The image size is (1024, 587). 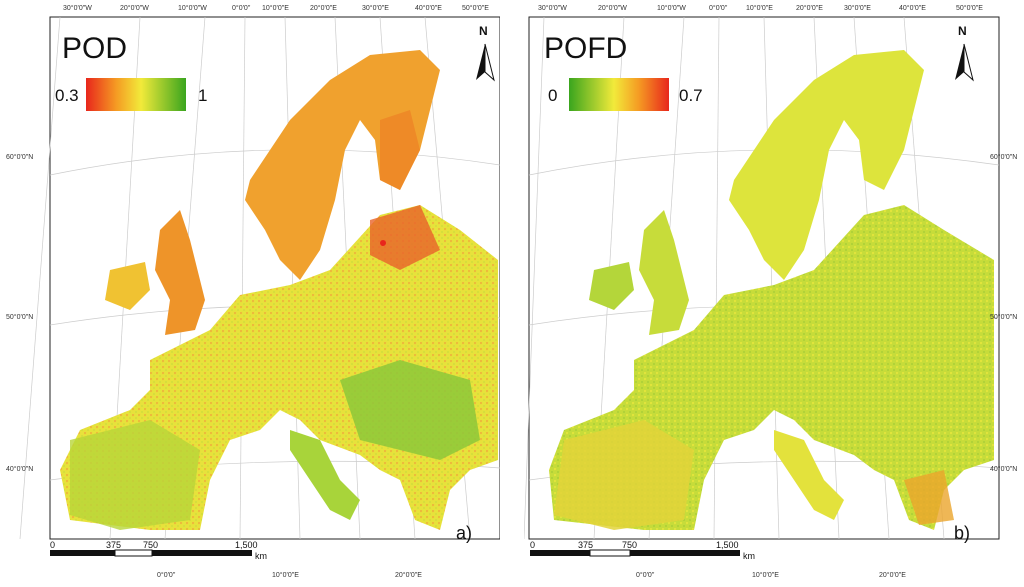 I want to click on map-title: POFD, so click(x=586, y=48).